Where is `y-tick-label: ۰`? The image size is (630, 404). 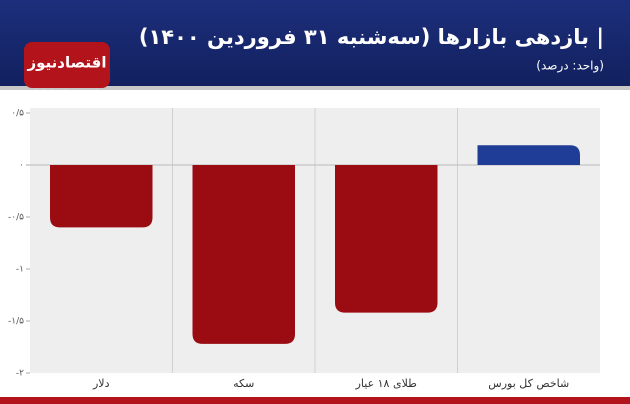
y-tick-label: ۰ is located at coordinates (21, 166).